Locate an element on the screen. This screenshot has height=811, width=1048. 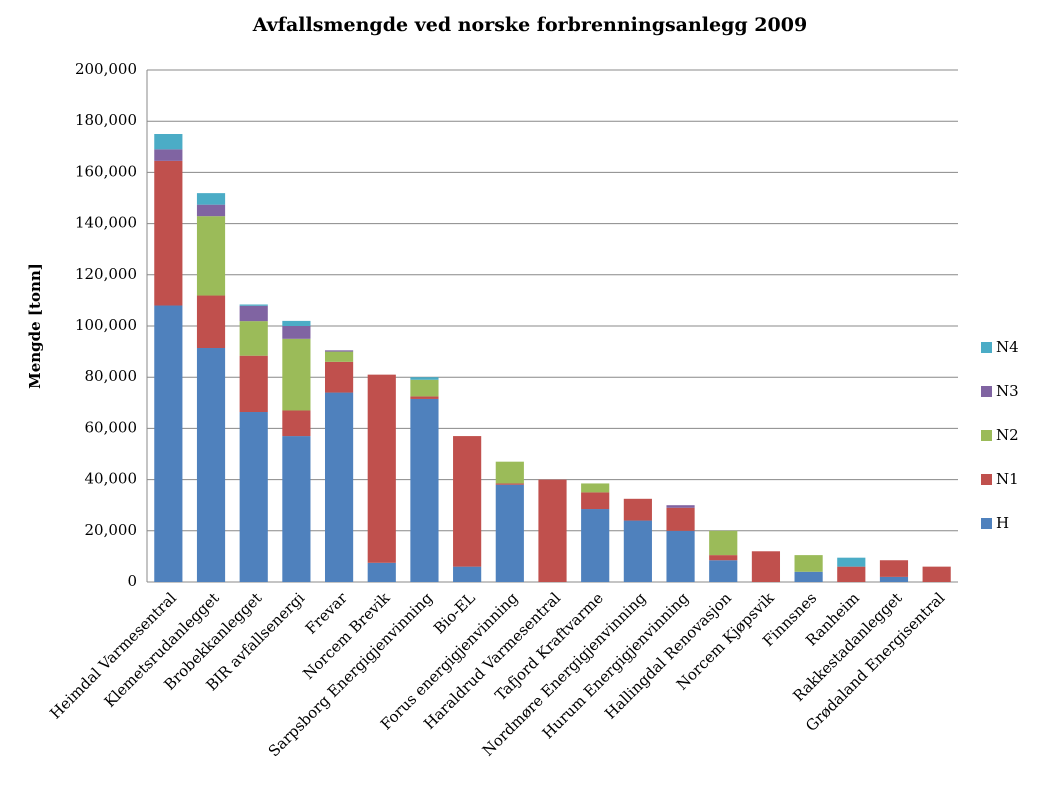
y-tick-label: 140,000 is located at coordinates (106, 223).